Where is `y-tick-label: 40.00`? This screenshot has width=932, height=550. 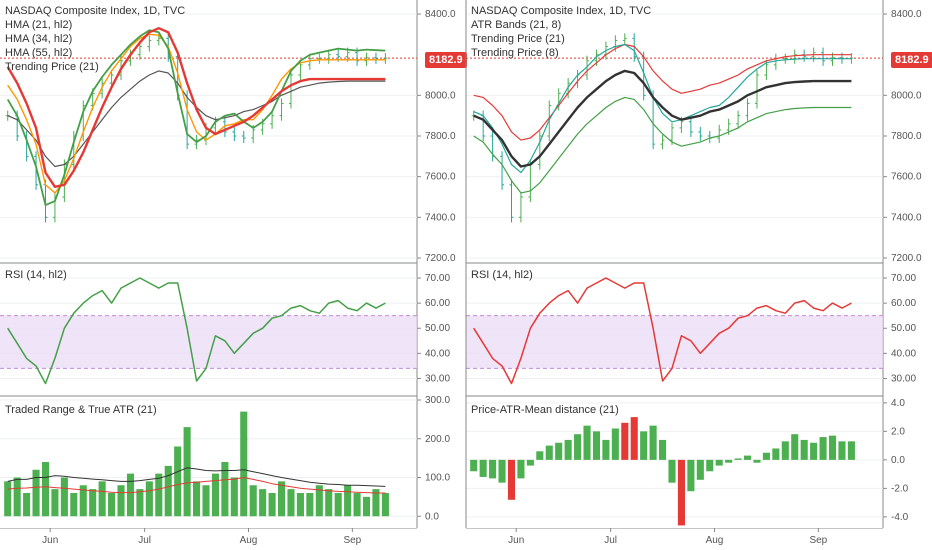 y-tick-label: 40.00 is located at coordinates (437, 353).